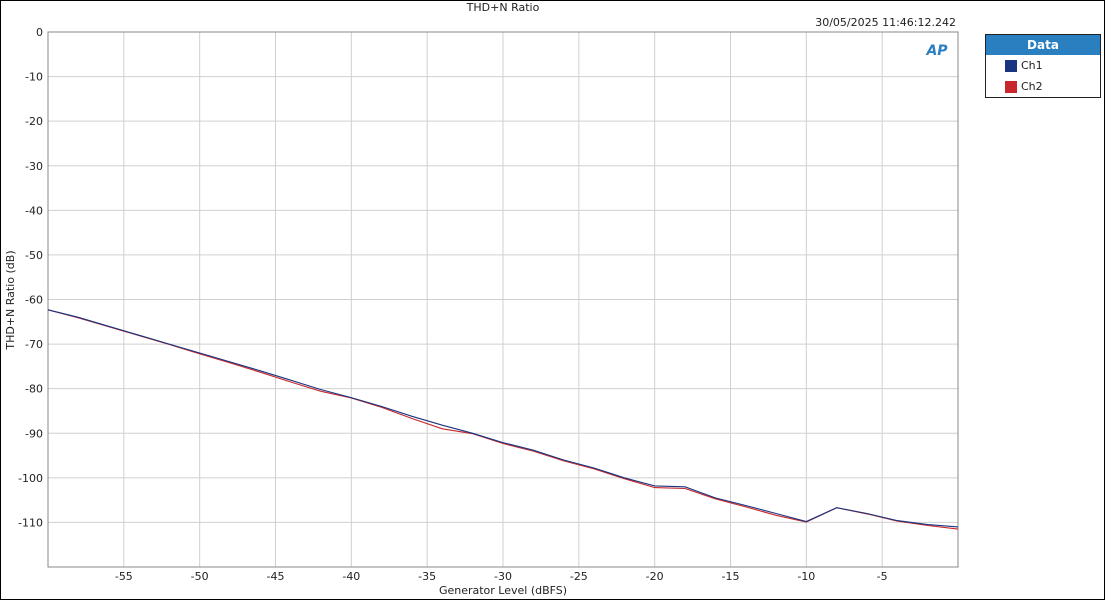 Image resolution: width=1105 pixels, height=600 pixels. What do you see at coordinates (200, 576) in the screenshot?
I see `x-tick-label: -50` at bounding box center [200, 576].